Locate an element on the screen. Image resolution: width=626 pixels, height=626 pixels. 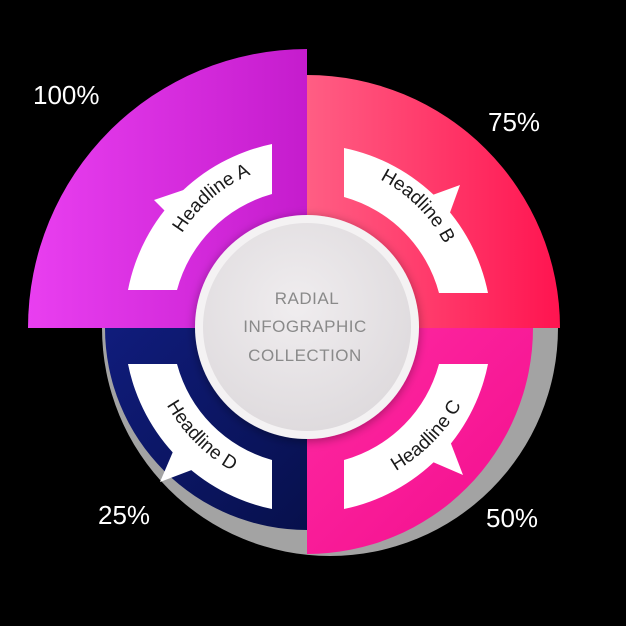
percent-label-b: 75% is located at coordinates (514, 122).